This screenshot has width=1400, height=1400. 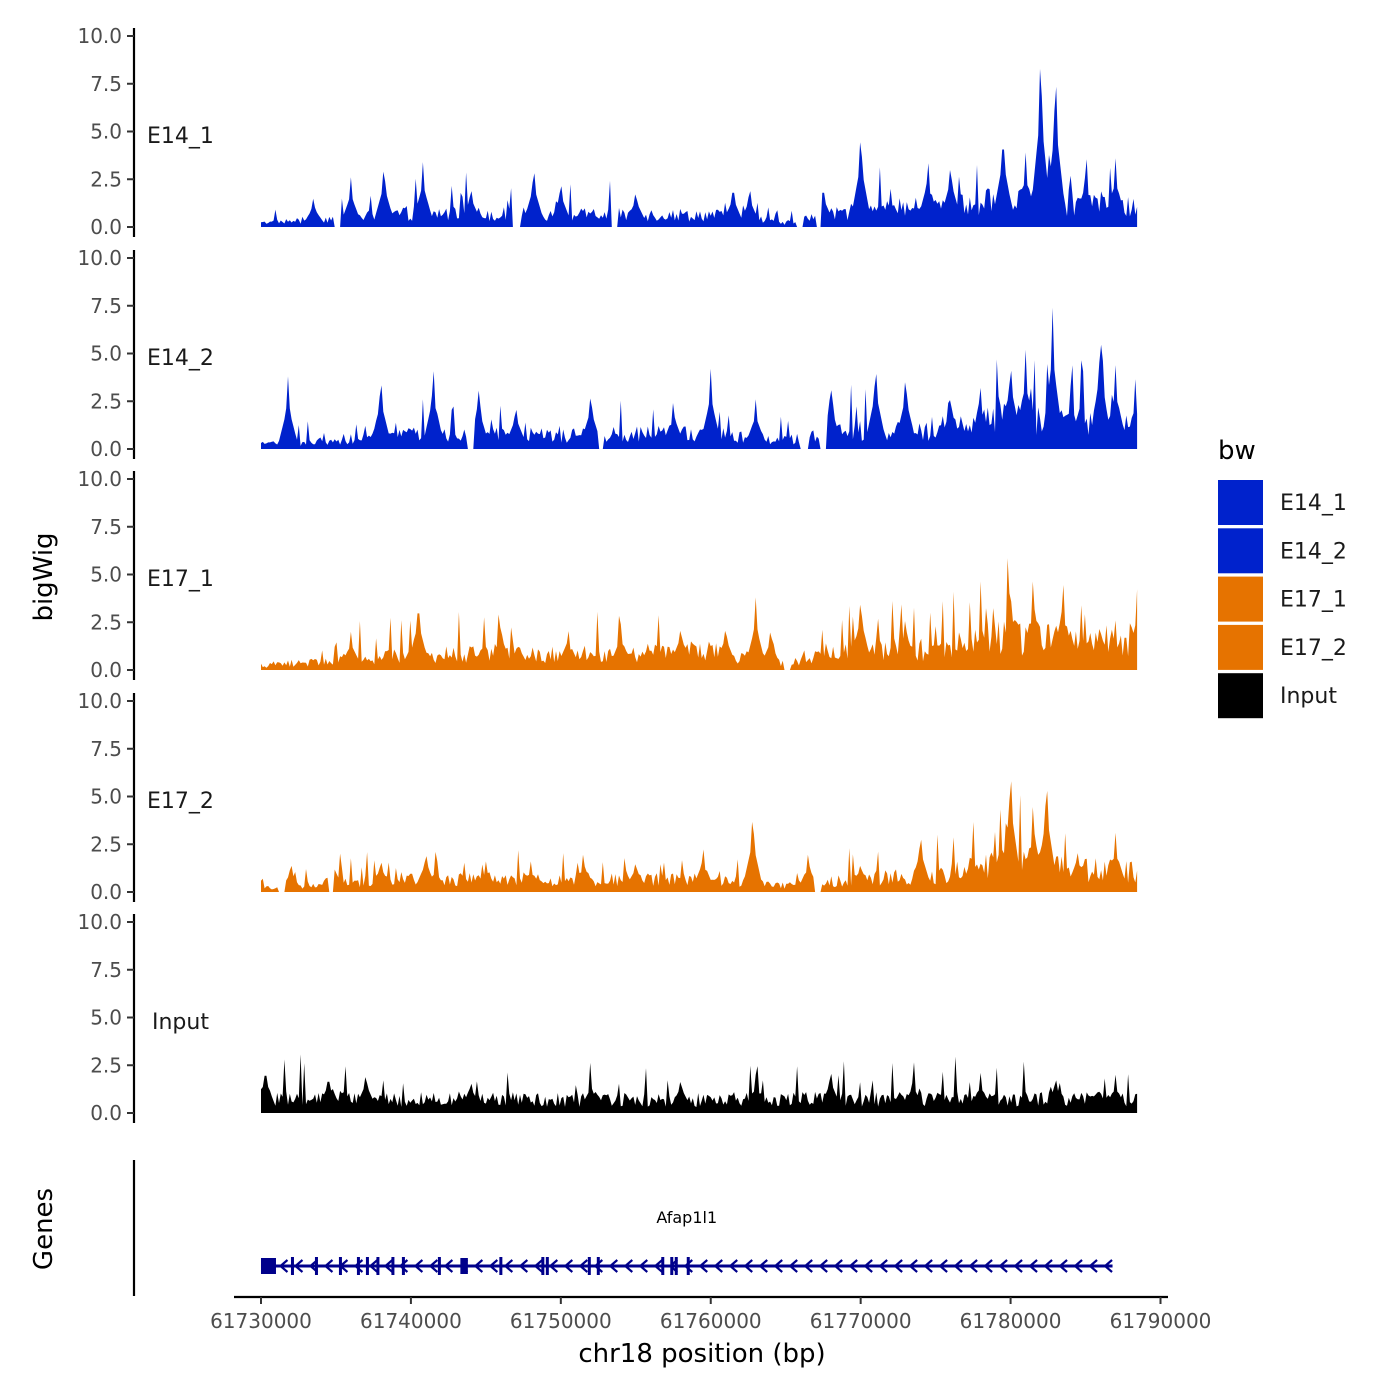 What do you see at coordinates (1313, 648) in the screenshot?
I see `legend-label: E17_2` at bounding box center [1313, 648].